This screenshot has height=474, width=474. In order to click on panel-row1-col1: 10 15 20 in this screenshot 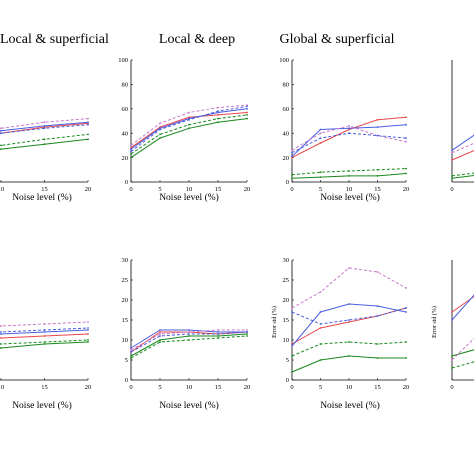, I will do `click(46, 155)`.